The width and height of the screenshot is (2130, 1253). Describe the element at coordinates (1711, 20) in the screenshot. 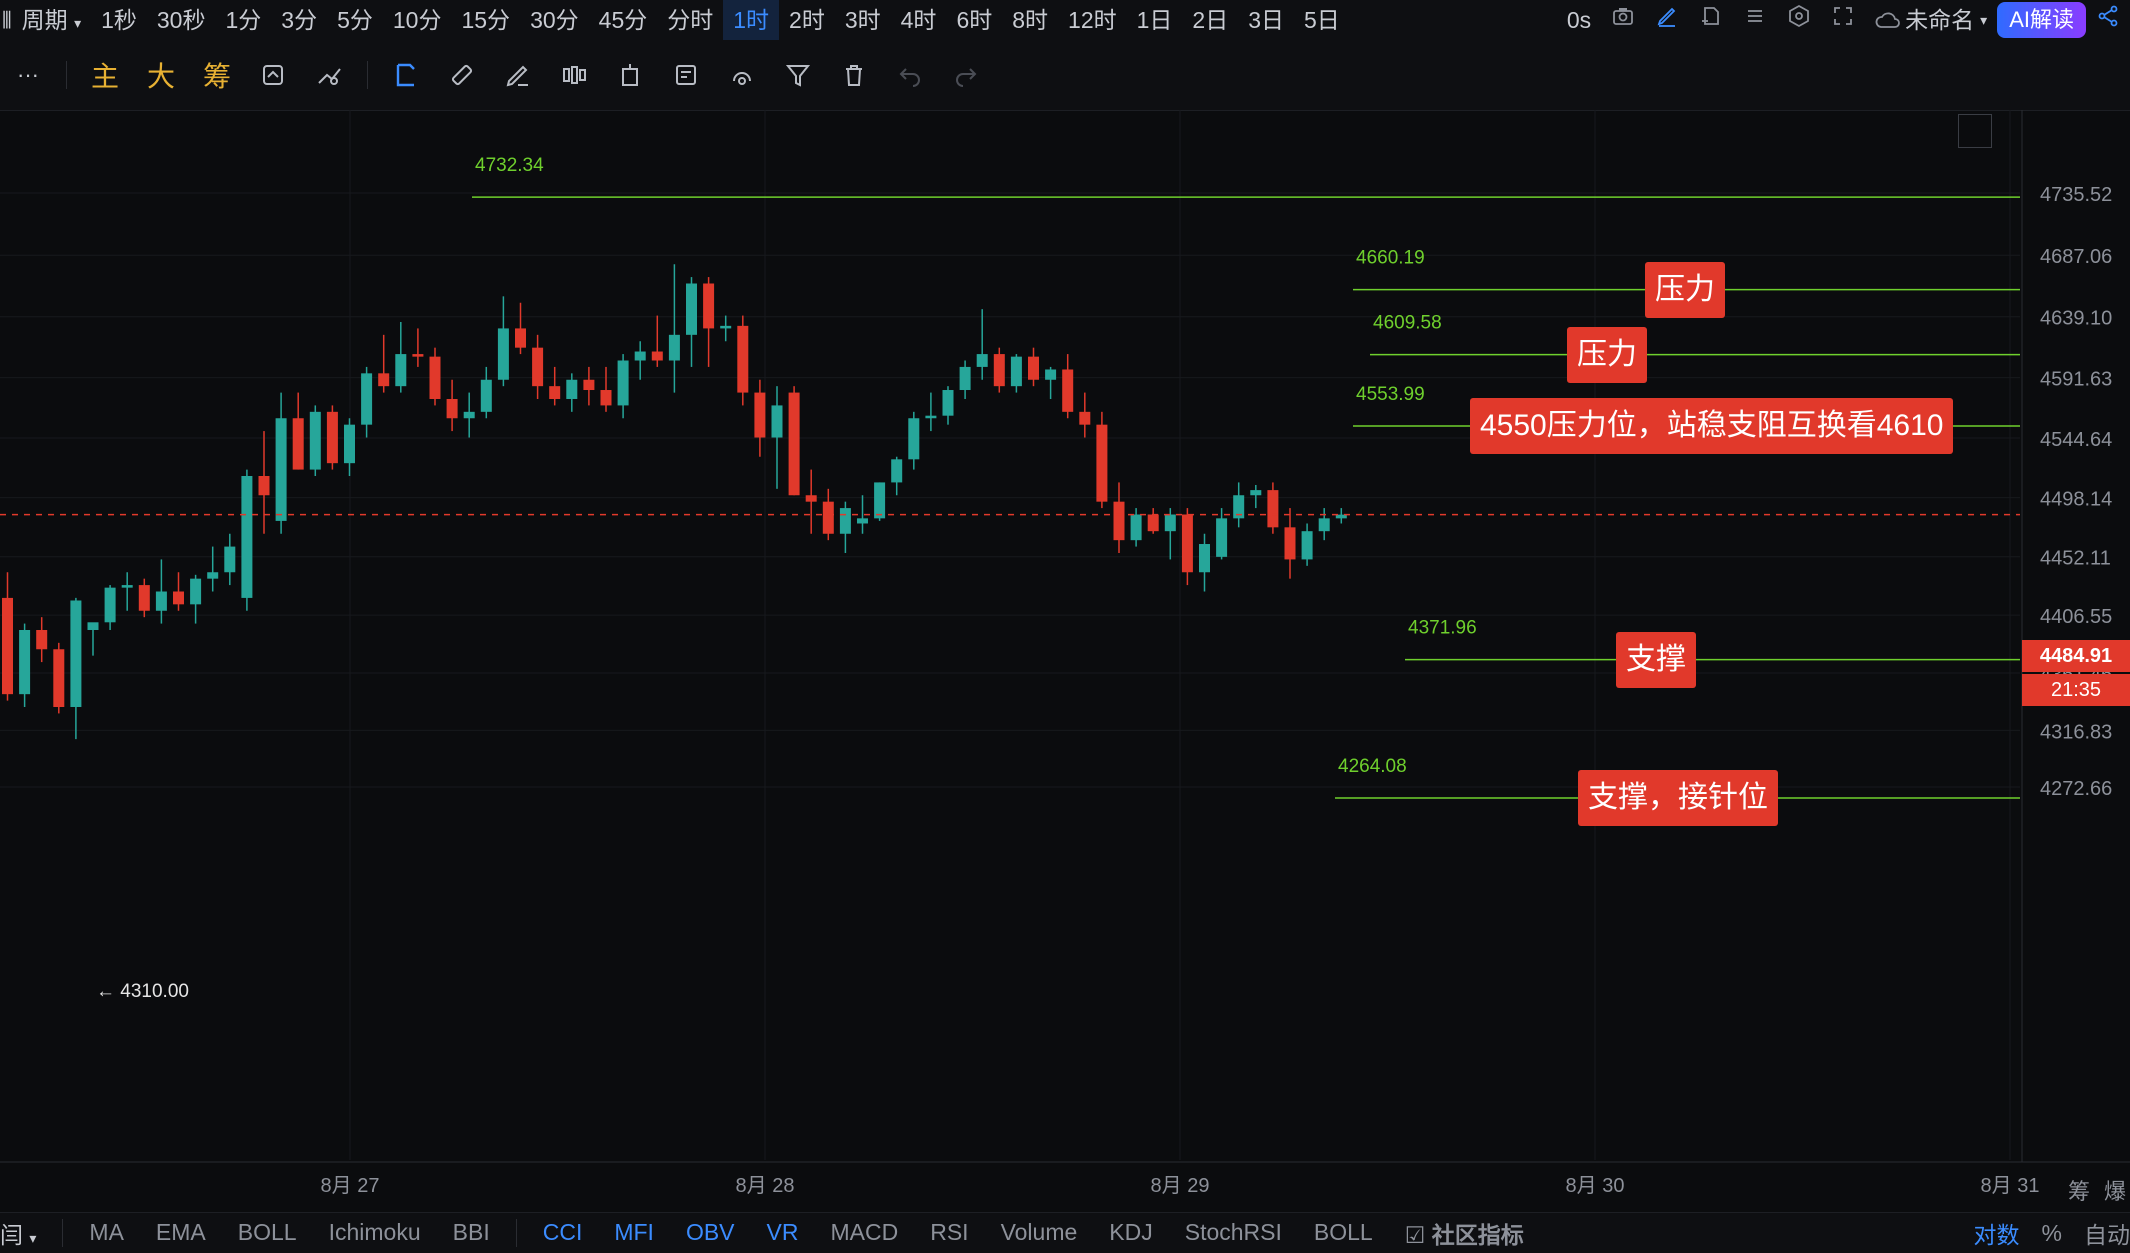

I see `add-note-icon` at that location.